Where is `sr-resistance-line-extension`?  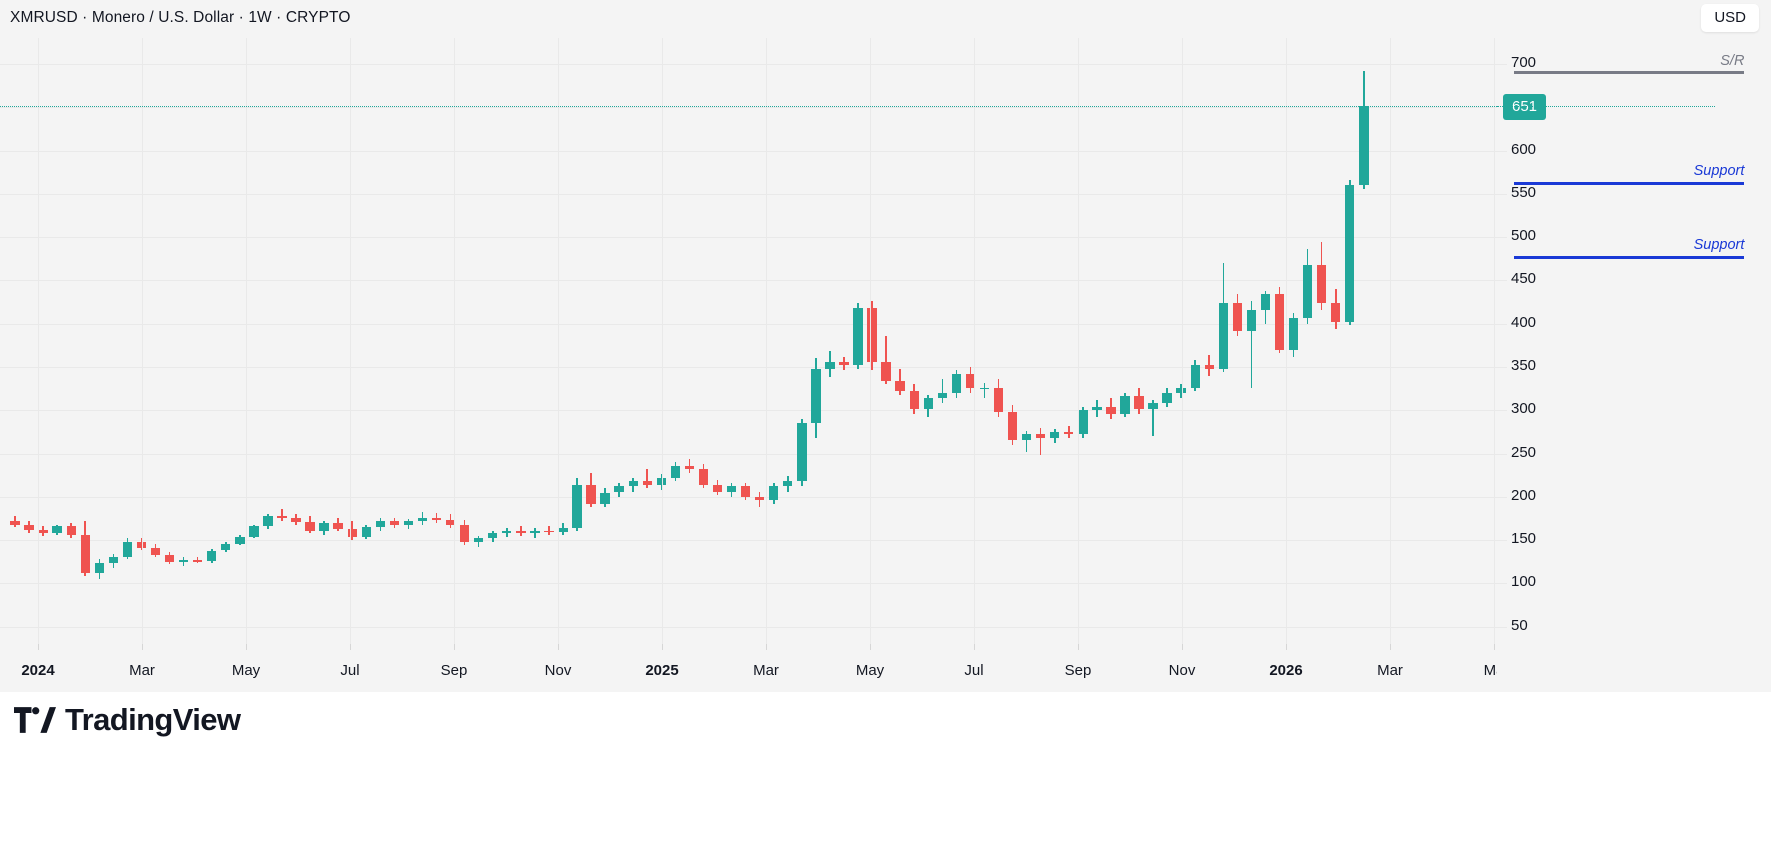
sr-resistance-line-extension is located at coordinates (1629, 73).